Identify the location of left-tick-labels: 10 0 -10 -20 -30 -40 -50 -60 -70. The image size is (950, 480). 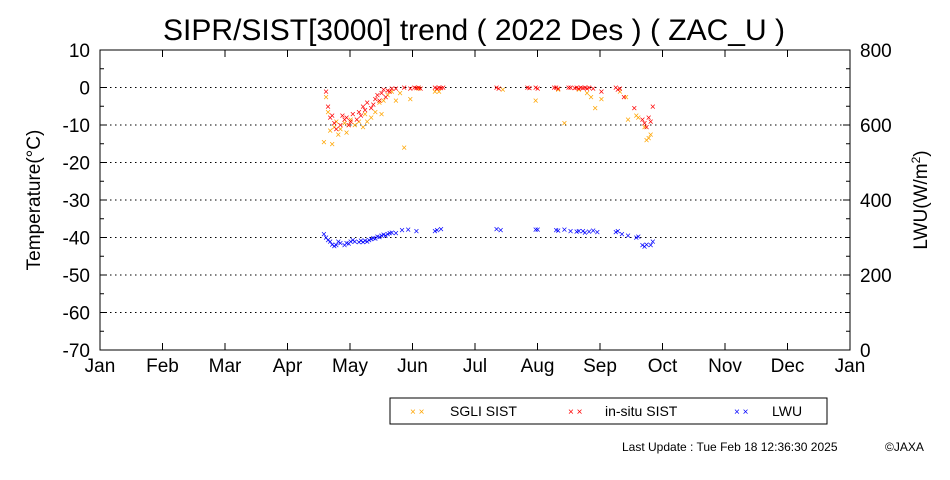
(76, 201).